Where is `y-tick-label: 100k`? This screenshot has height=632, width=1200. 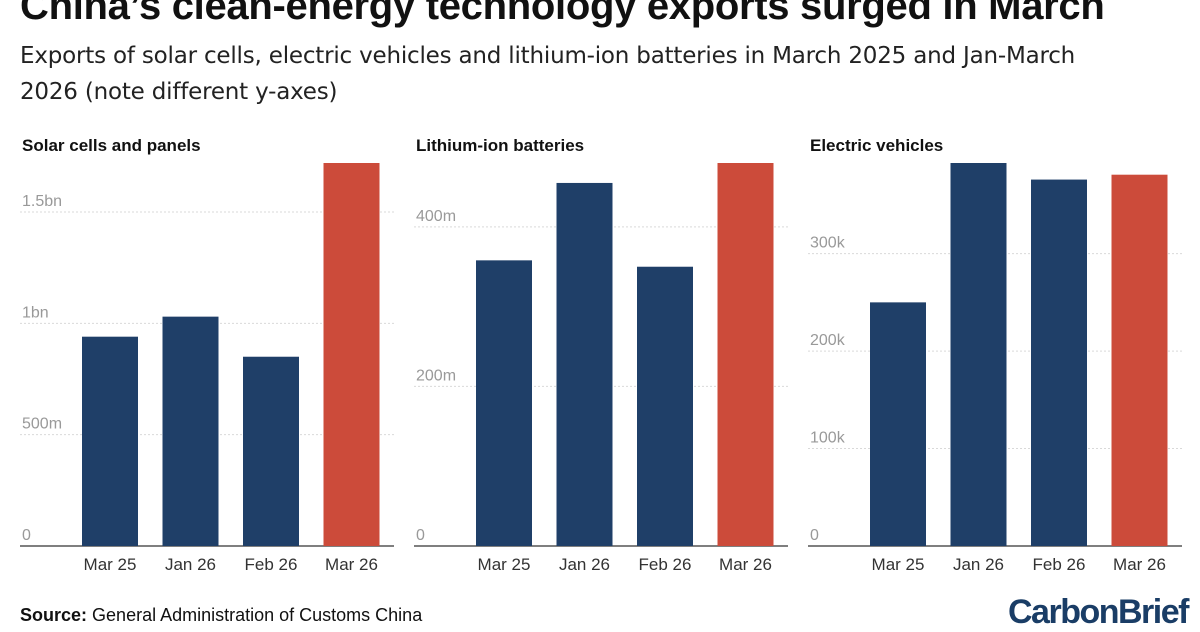
y-tick-label: 100k is located at coordinates (828, 438).